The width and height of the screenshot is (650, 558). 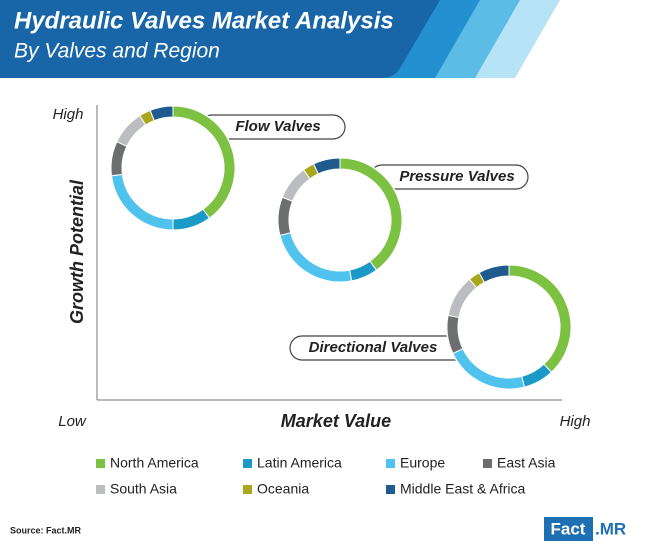 What do you see at coordinates (336, 421) in the screenshot?
I see `x-axis-label: Market Value` at bounding box center [336, 421].